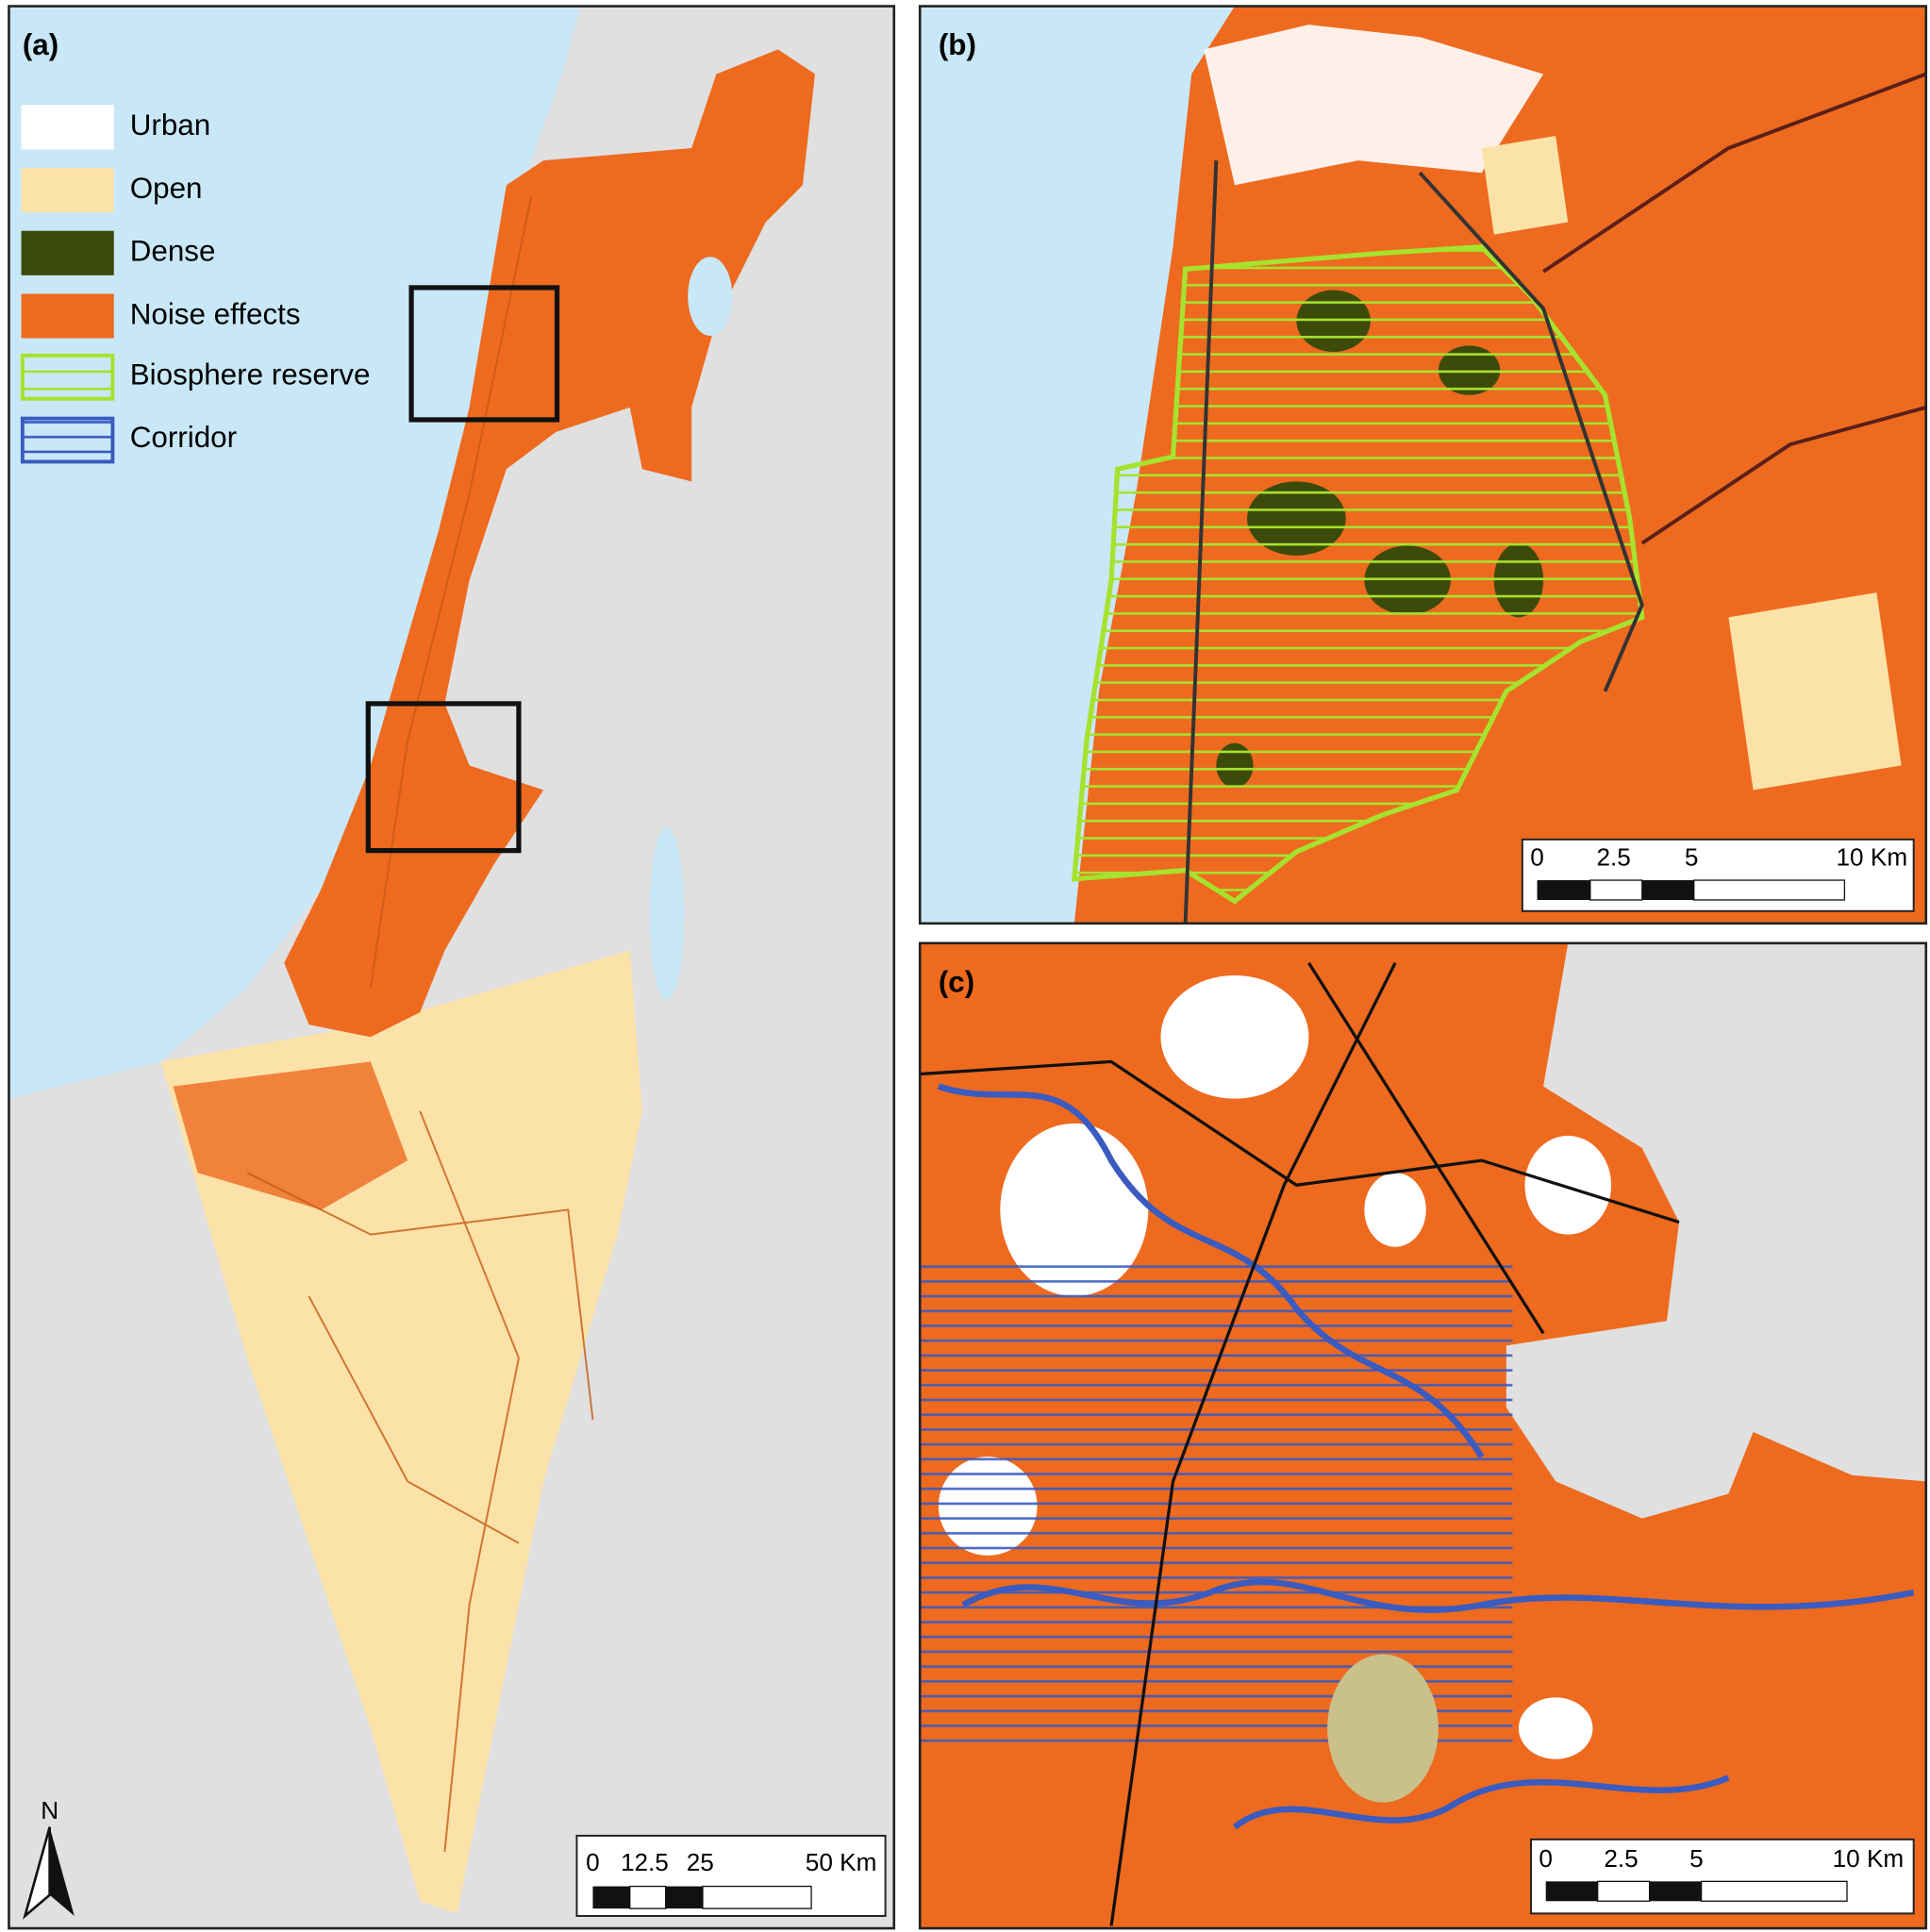  I want to click on north-label: N, so click(49, 1810).